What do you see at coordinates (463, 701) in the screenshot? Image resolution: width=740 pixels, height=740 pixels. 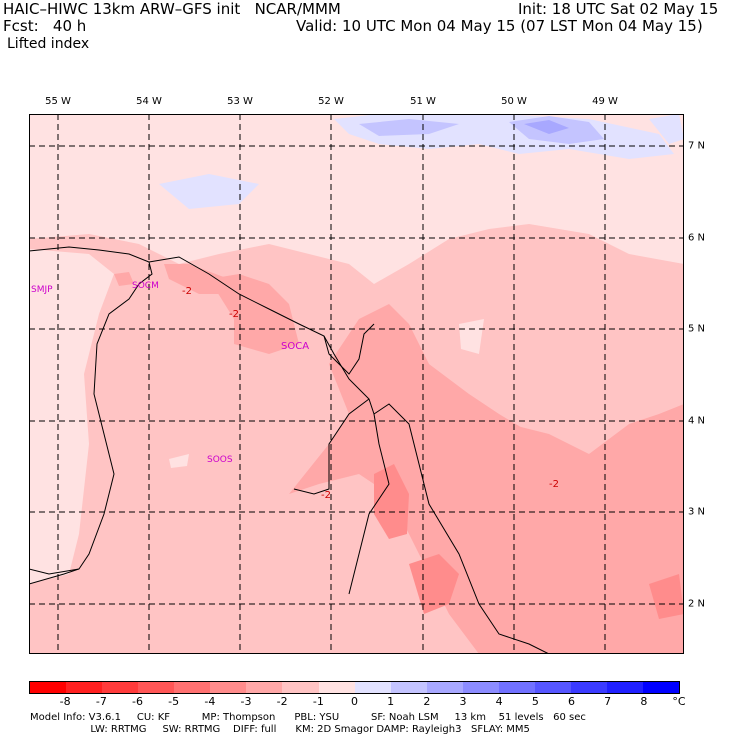 I see `colorbar-tick: 3` at bounding box center [463, 701].